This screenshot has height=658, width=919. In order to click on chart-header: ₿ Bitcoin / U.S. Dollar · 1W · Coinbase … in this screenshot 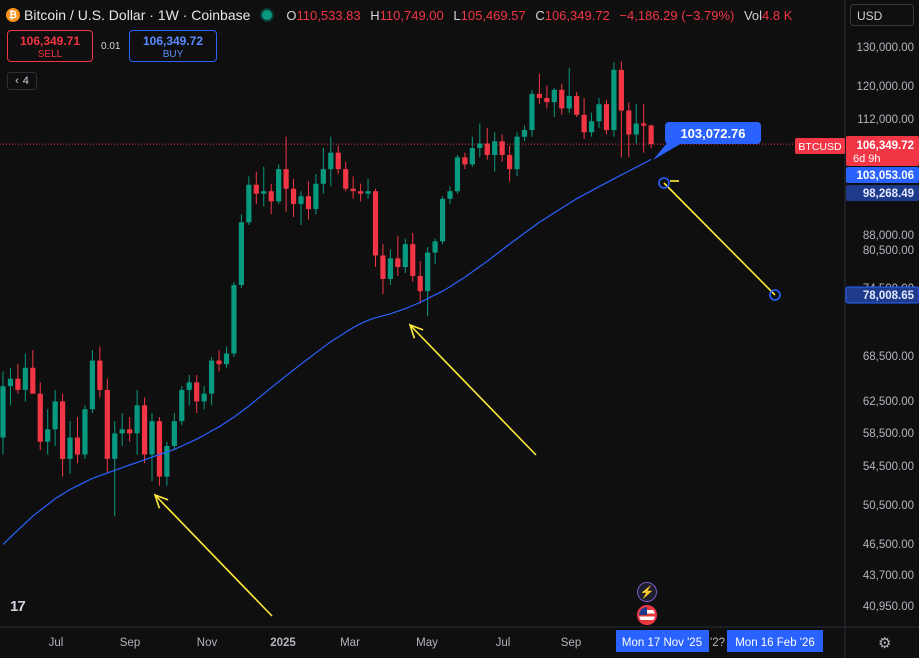, I will do `click(399, 15)`.